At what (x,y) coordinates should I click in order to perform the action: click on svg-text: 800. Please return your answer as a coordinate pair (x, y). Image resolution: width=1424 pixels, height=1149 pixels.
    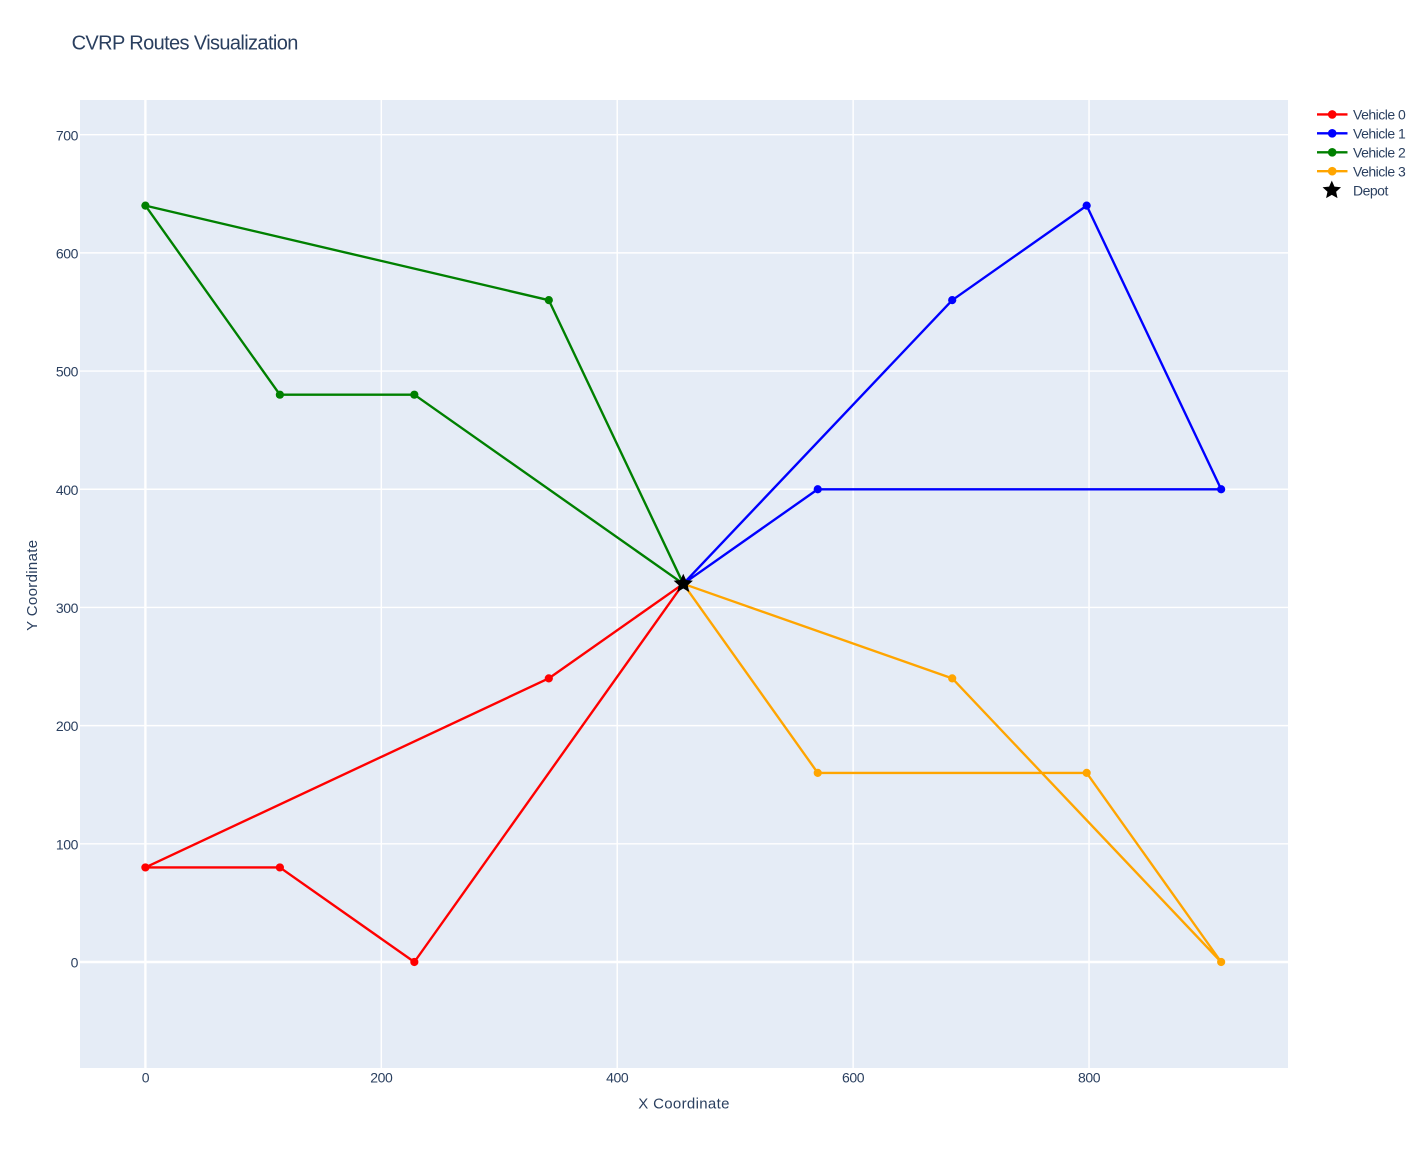
    Looking at the image, I should click on (1089, 1077).